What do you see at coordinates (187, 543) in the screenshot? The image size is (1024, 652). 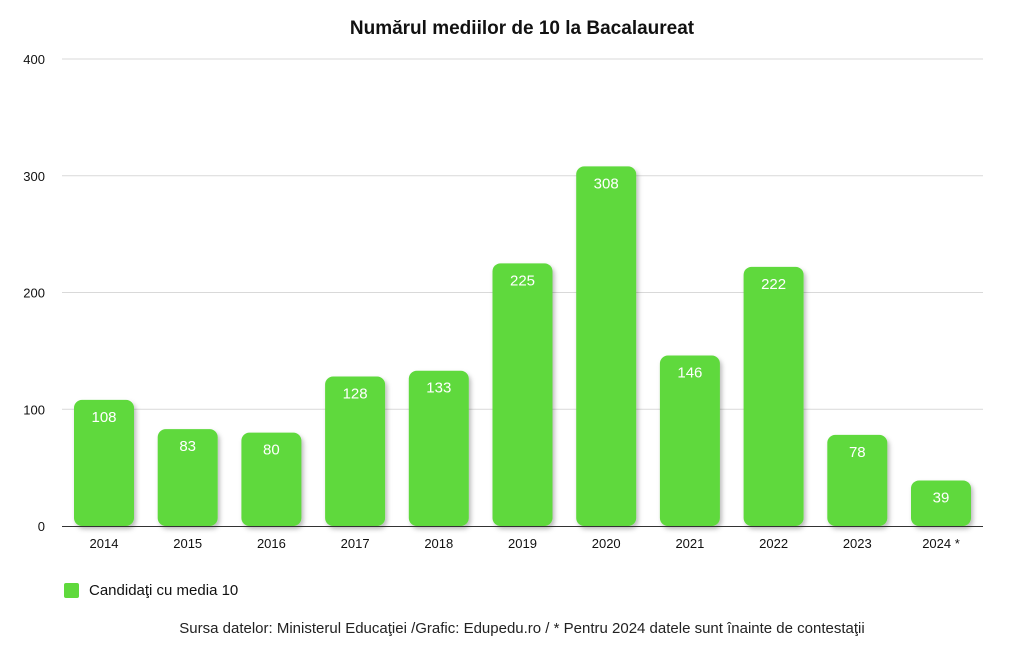 I see `x-tick-label: 2015` at bounding box center [187, 543].